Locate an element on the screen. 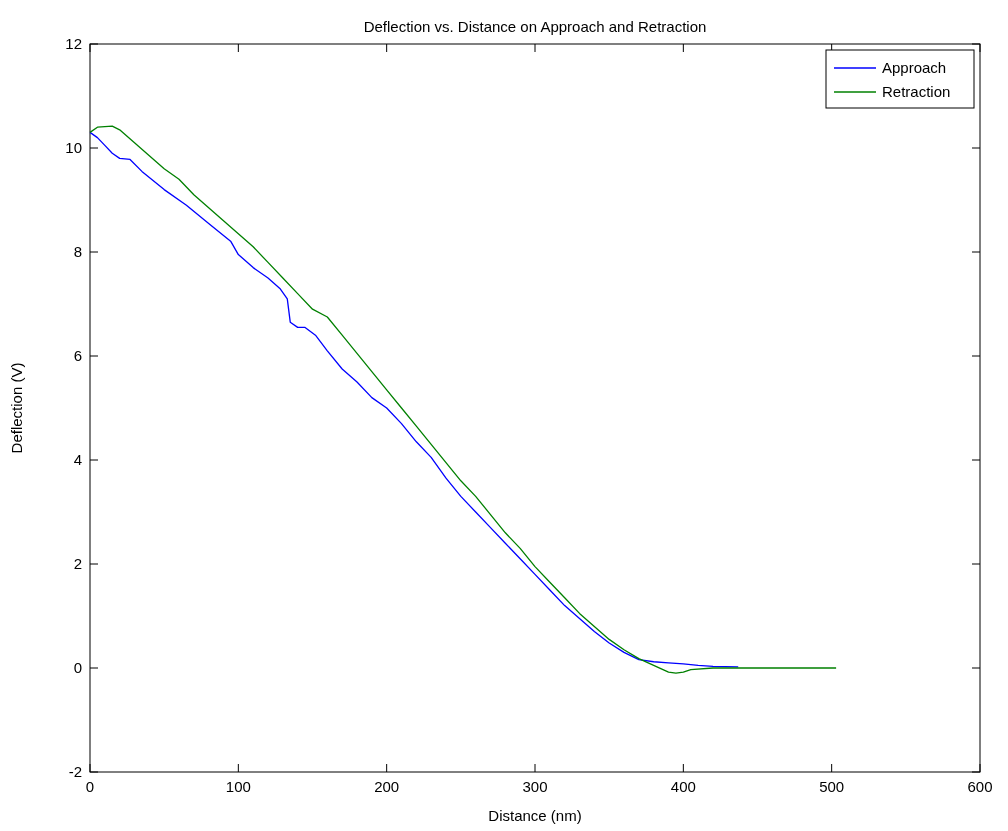 The width and height of the screenshot is (1008, 831). legend-label: Approach is located at coordinates (914, 67).